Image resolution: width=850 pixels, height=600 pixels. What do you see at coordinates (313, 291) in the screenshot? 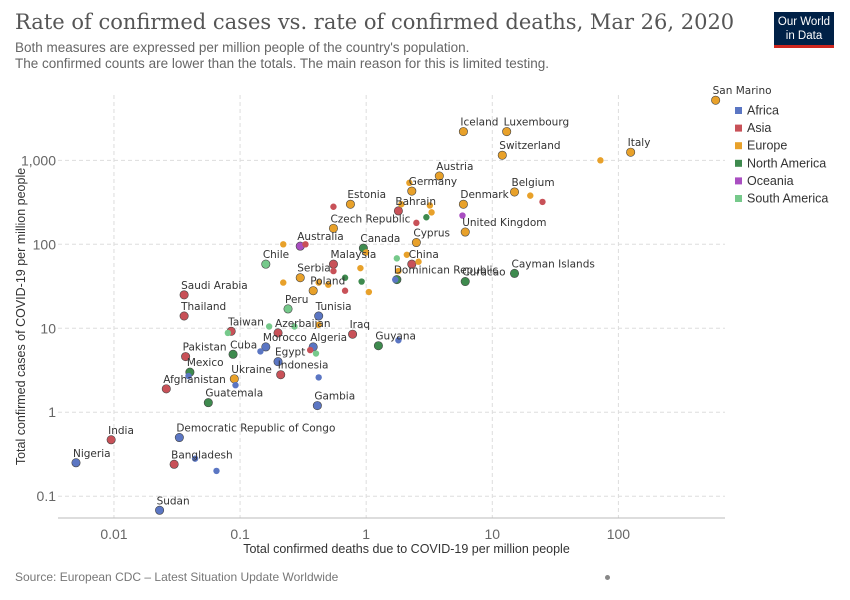
I see `point-poland` at bounding box center [313, 291].